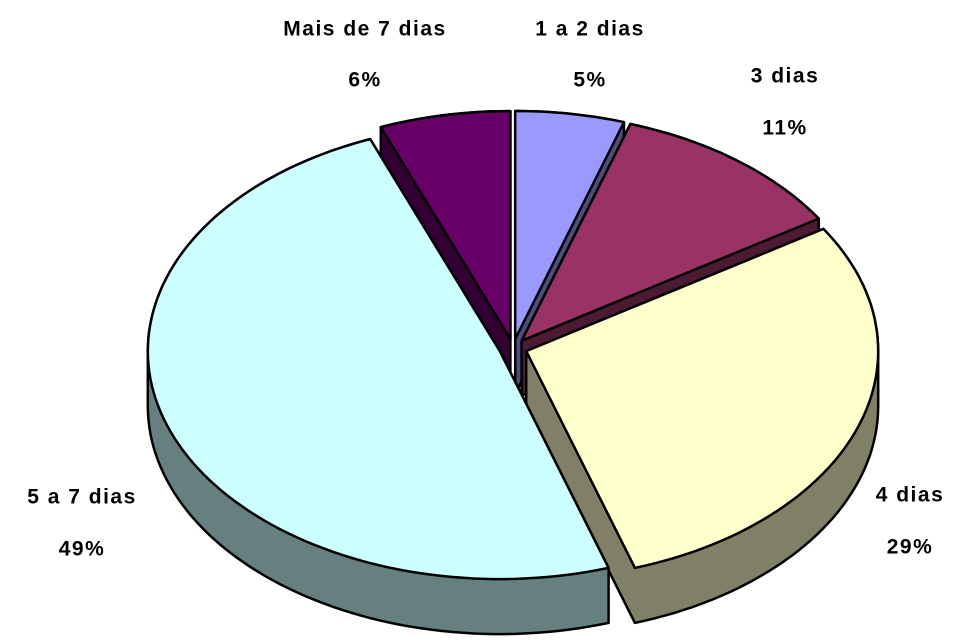 This screenshot has width=965, height=643. I want to click on slice-label: 4 dias, so click(910, 495).